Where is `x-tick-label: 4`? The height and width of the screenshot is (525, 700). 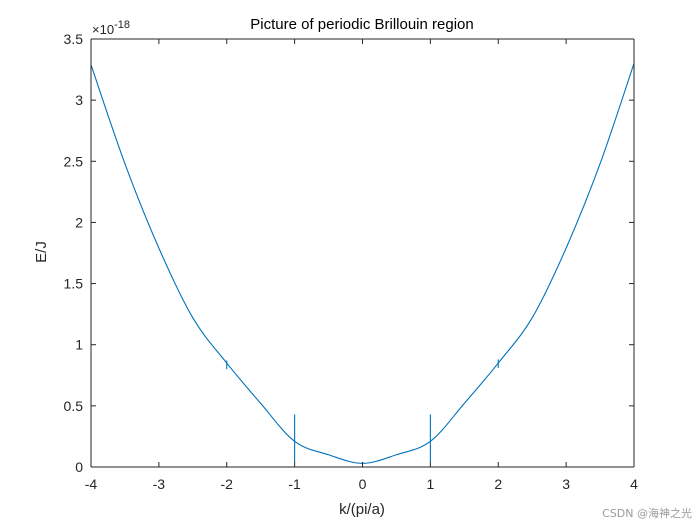
x-tick-label: 4 is located at coordinates (634, 484).